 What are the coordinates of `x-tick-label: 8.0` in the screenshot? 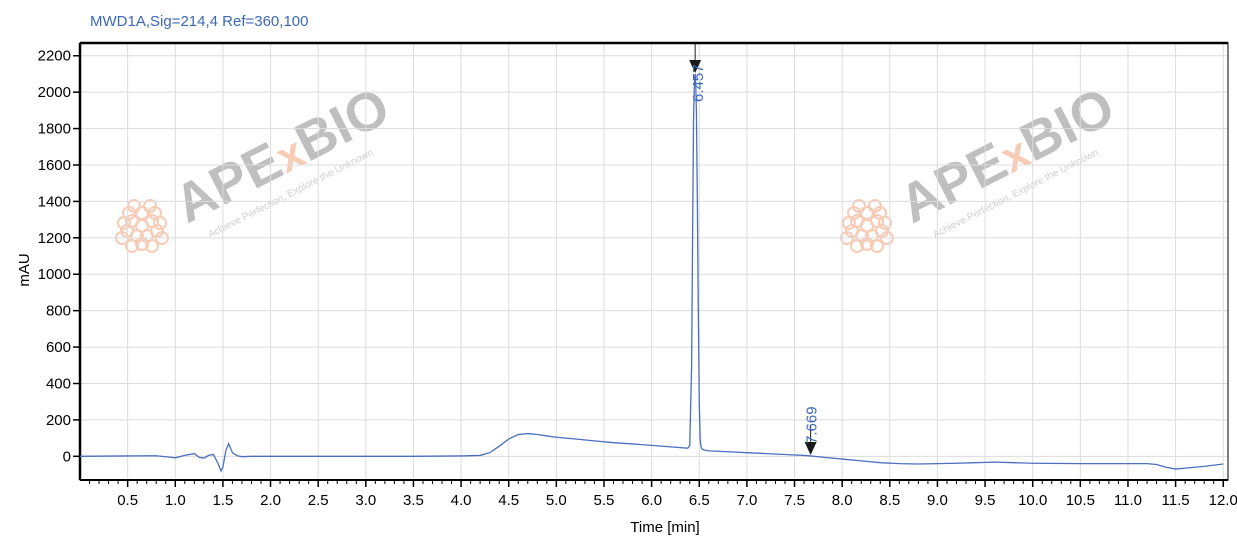 It's located at (842, 500).